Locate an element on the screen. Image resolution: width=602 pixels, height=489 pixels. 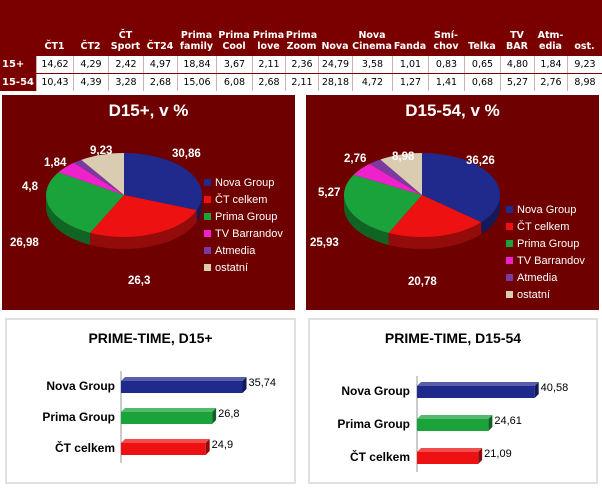
table-cell: 1,84 is located at coordinates (550, 64).